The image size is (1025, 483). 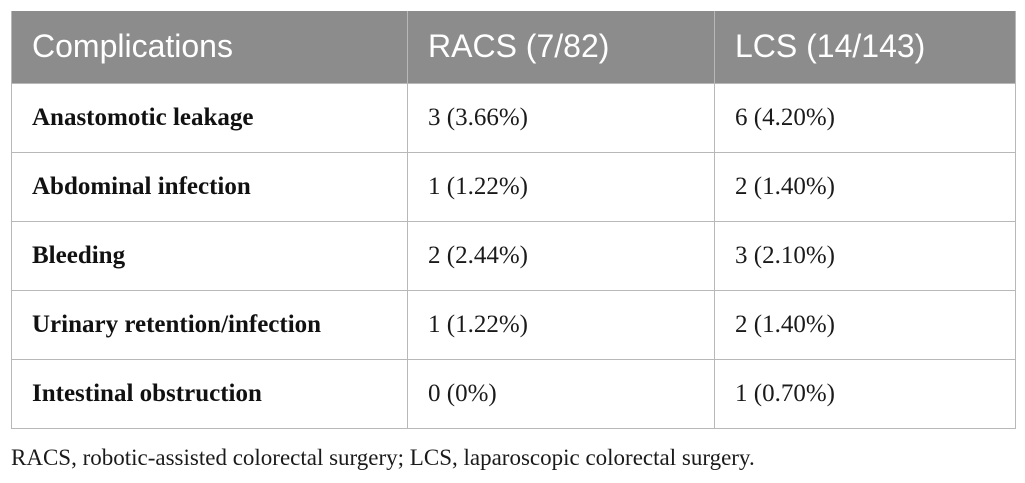 I want to click on row-label: Bleeding, so click(x=209, y=255).